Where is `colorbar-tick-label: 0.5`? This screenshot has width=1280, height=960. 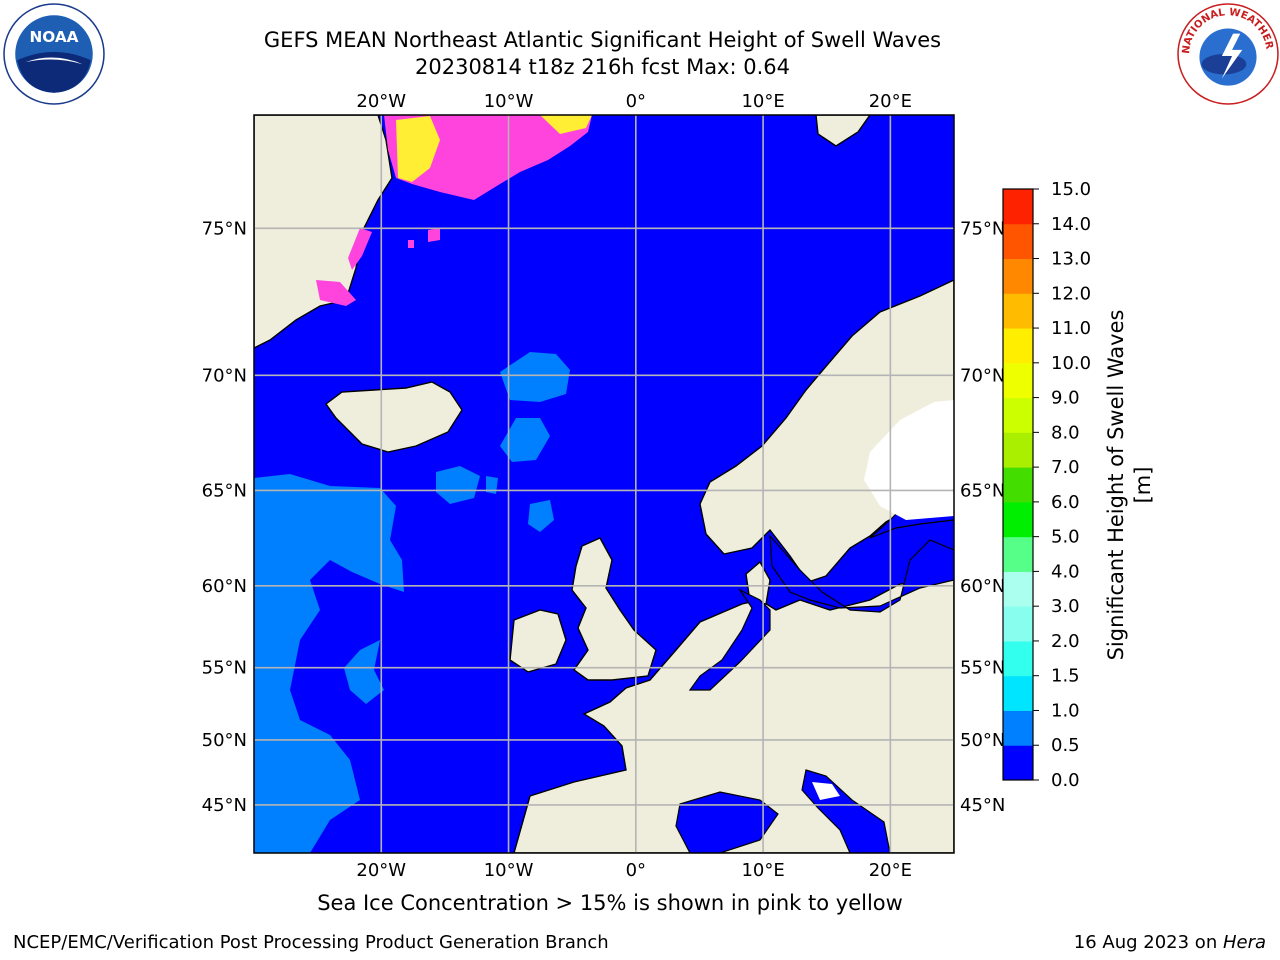
colorbar-tick-label: 0.5 is located at coordinates (1065, 745).